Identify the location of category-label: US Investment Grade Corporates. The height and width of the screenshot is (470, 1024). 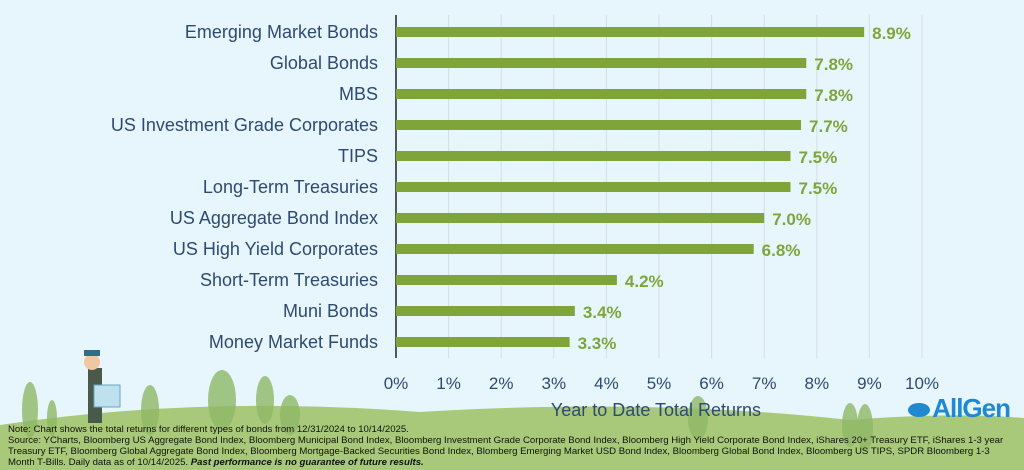
(244, 125).